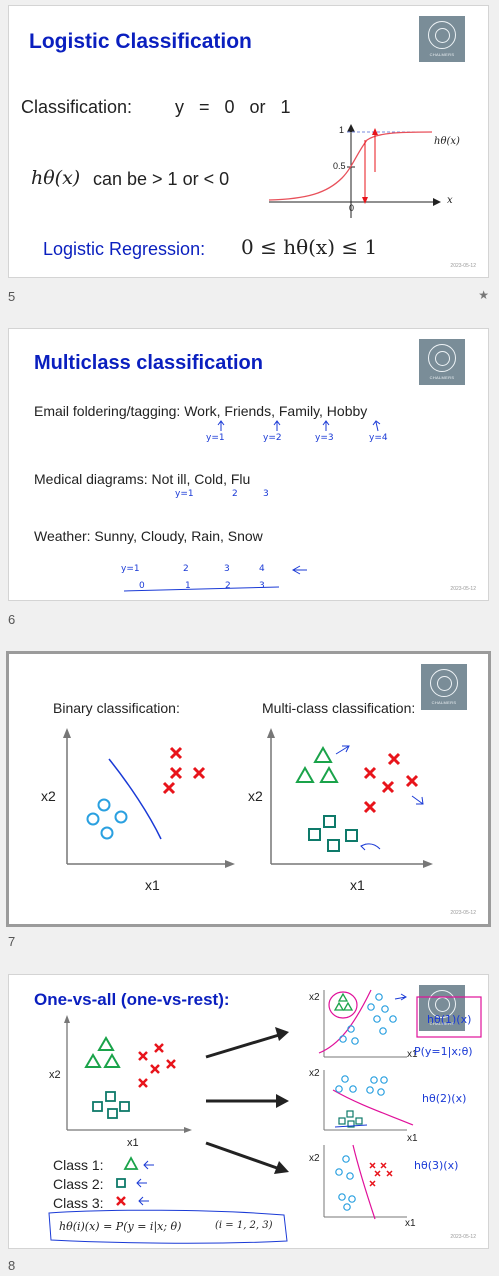 The width and height of the screenshot is (499, 1276). I want to click on plot1-x1-label: x1, so click(412, 1054).